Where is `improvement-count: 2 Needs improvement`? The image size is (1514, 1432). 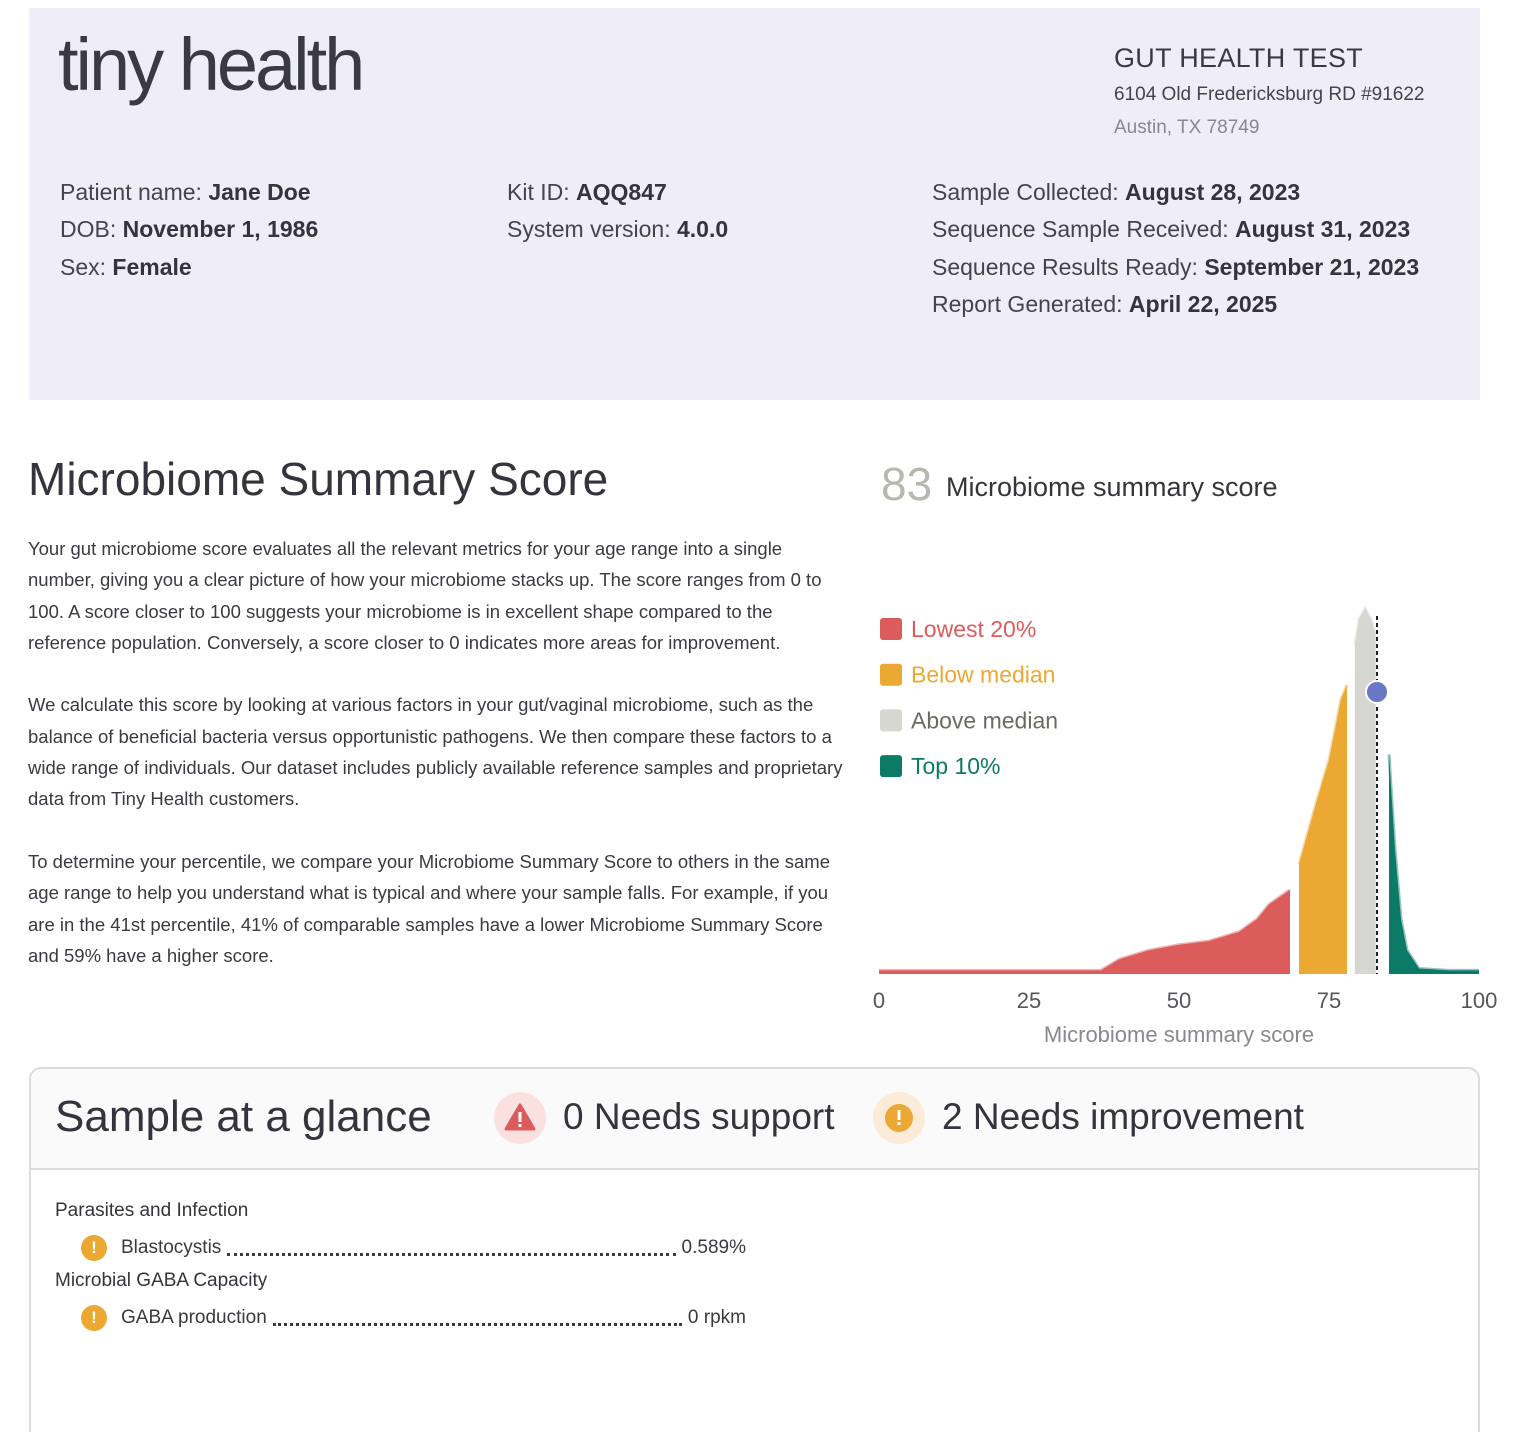
improvement-count: 2 Needs improvement is located at coordinates (1123, 1117).